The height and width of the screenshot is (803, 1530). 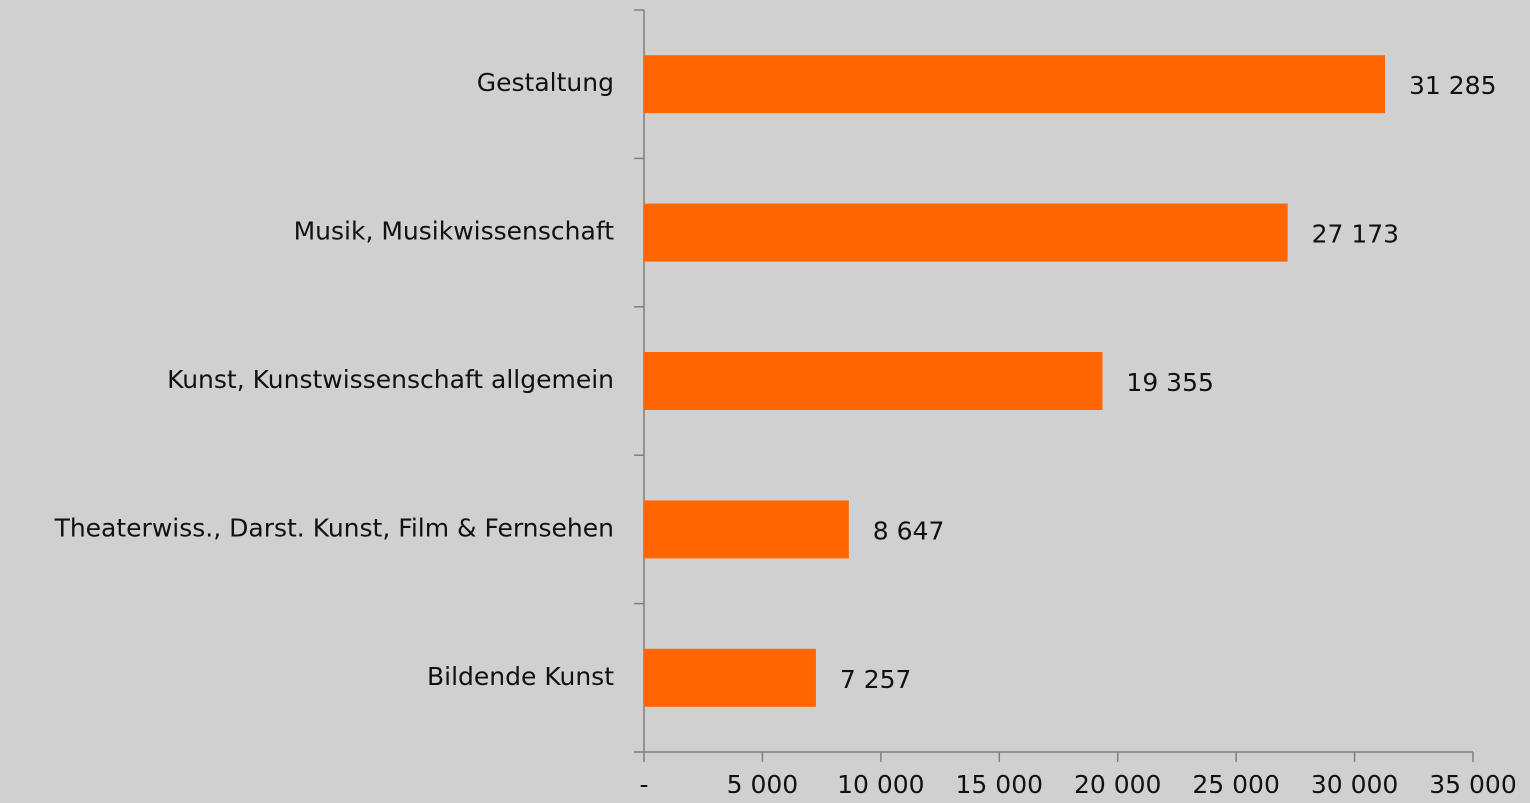 I want to click on x-tick-label: 5 000, so click(x=763, y=784).